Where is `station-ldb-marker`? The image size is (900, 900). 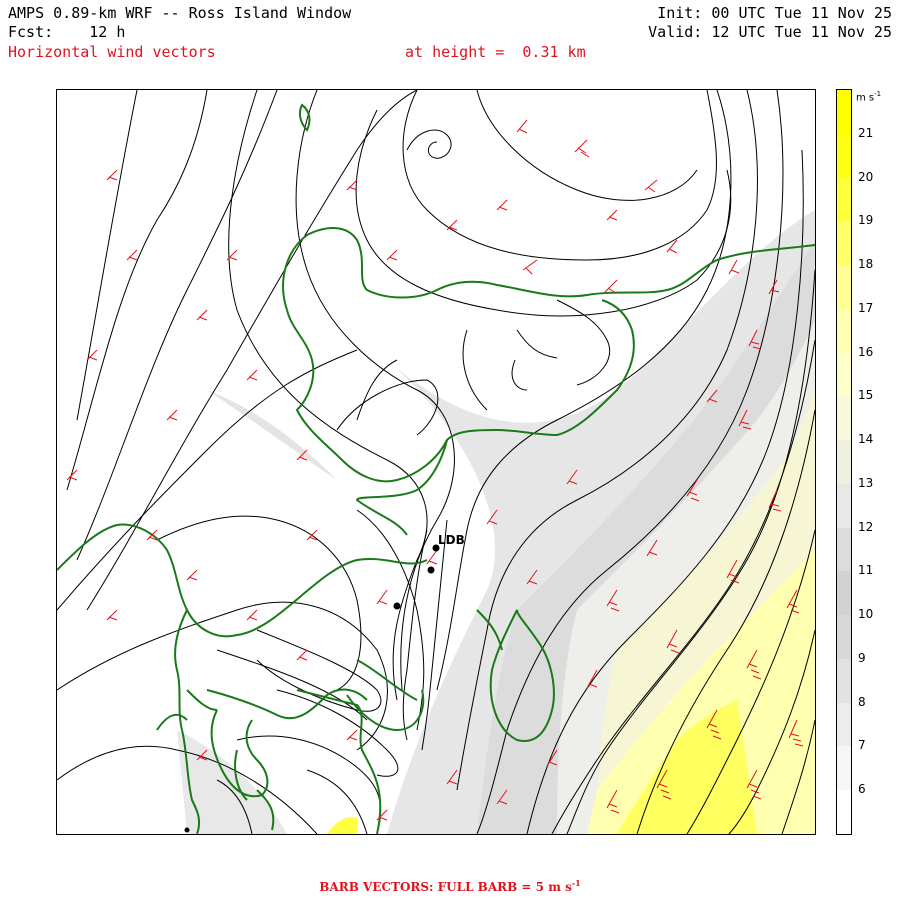
station-ldb-marker is located at coordinates (436, 548).